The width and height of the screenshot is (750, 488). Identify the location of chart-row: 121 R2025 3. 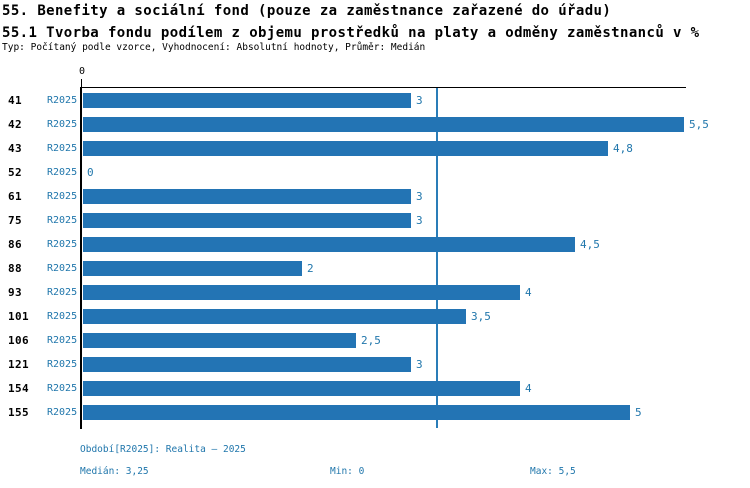
(375, 364).